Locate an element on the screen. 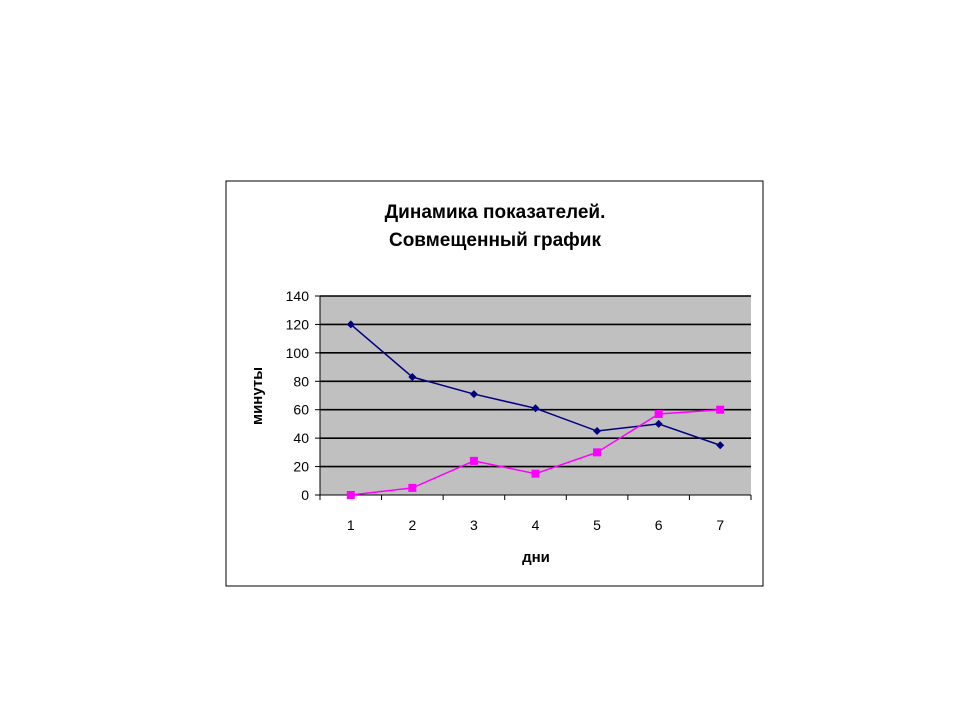 The height and width of the screenshot is (720, 960). x-tick-label: 4 is located at coordinates (536, 525).